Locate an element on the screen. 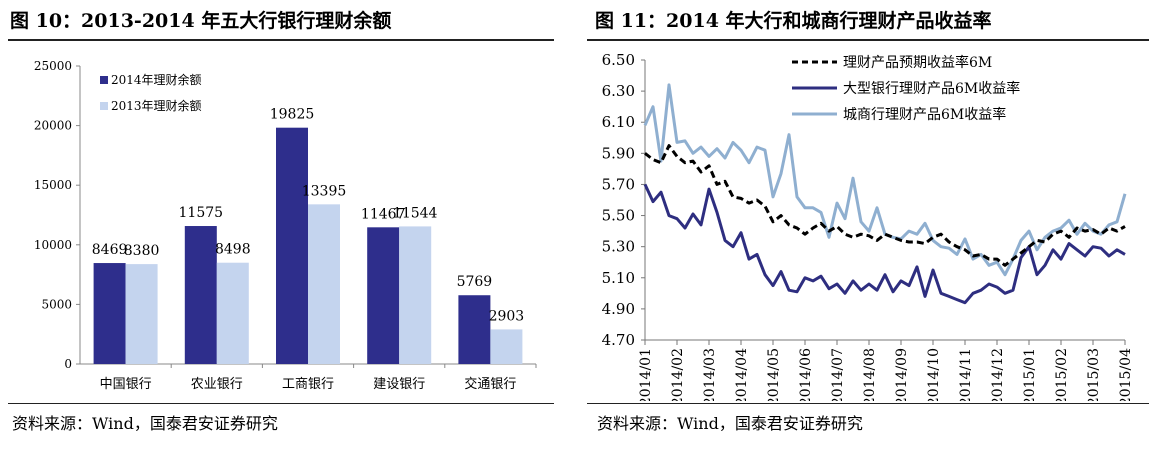 The height and width of the screenshot is (449, 1154). right-legend-label: 理财产品预期收益率6M is located at coordinates (917, 62).